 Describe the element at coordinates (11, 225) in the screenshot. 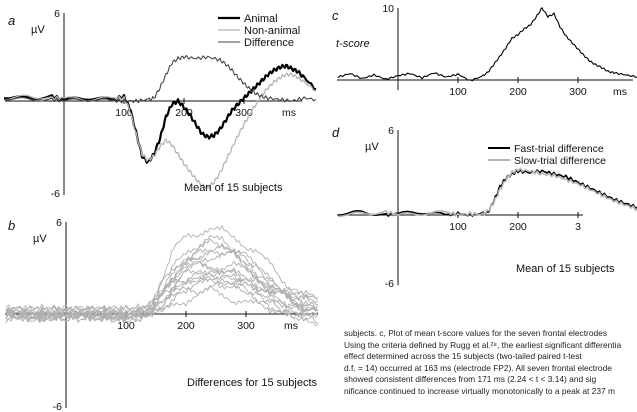

I see `panel-letter: b` at that location.